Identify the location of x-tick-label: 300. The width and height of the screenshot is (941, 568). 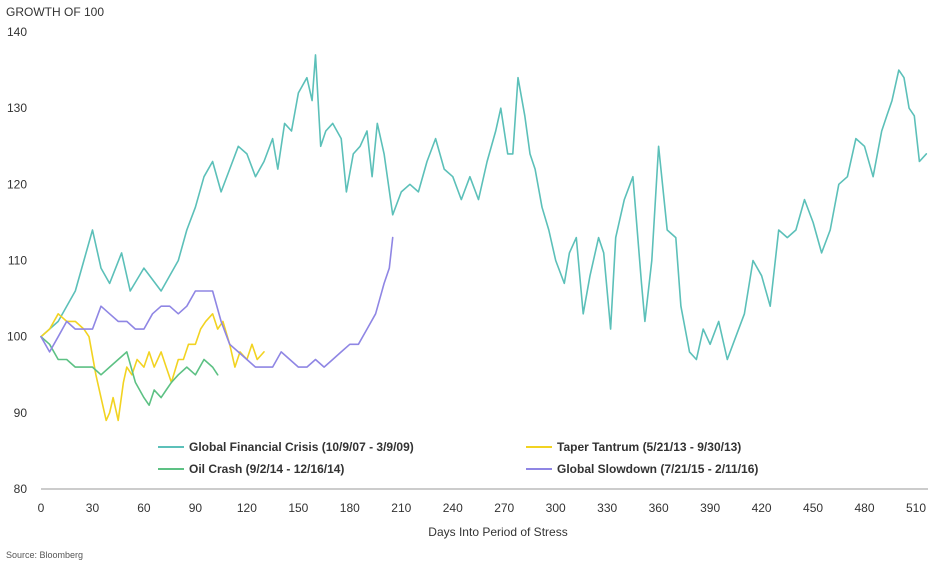
(556, 508).